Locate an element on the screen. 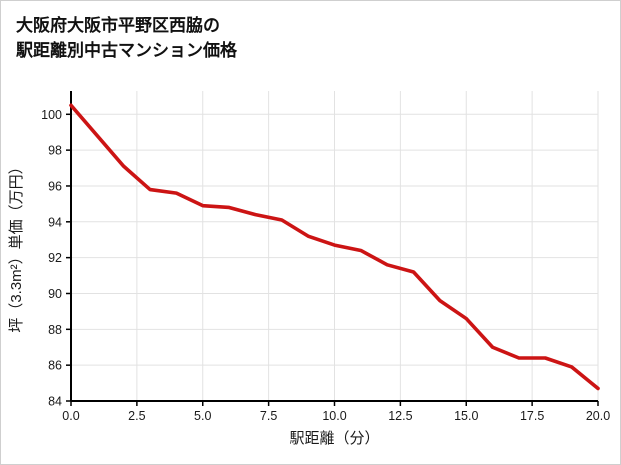 This screenshot has width=621, height=465. chart-title-line-2: 駅距離別中古マンション価格 is located at coordinates (126, 50).